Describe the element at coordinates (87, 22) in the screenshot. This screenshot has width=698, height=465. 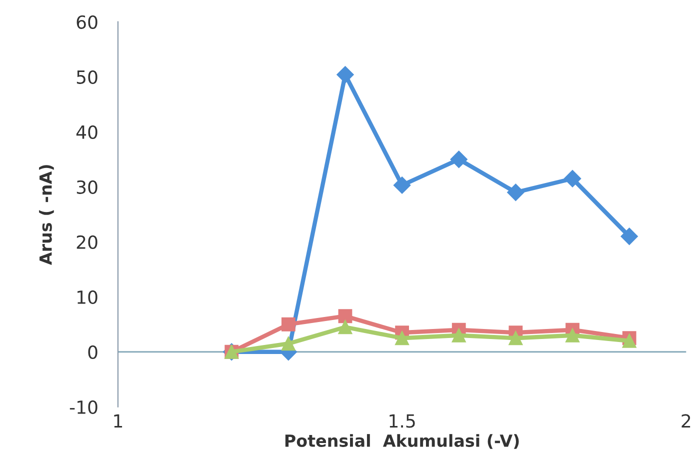
I see `y-tick-label: 60` at that location.